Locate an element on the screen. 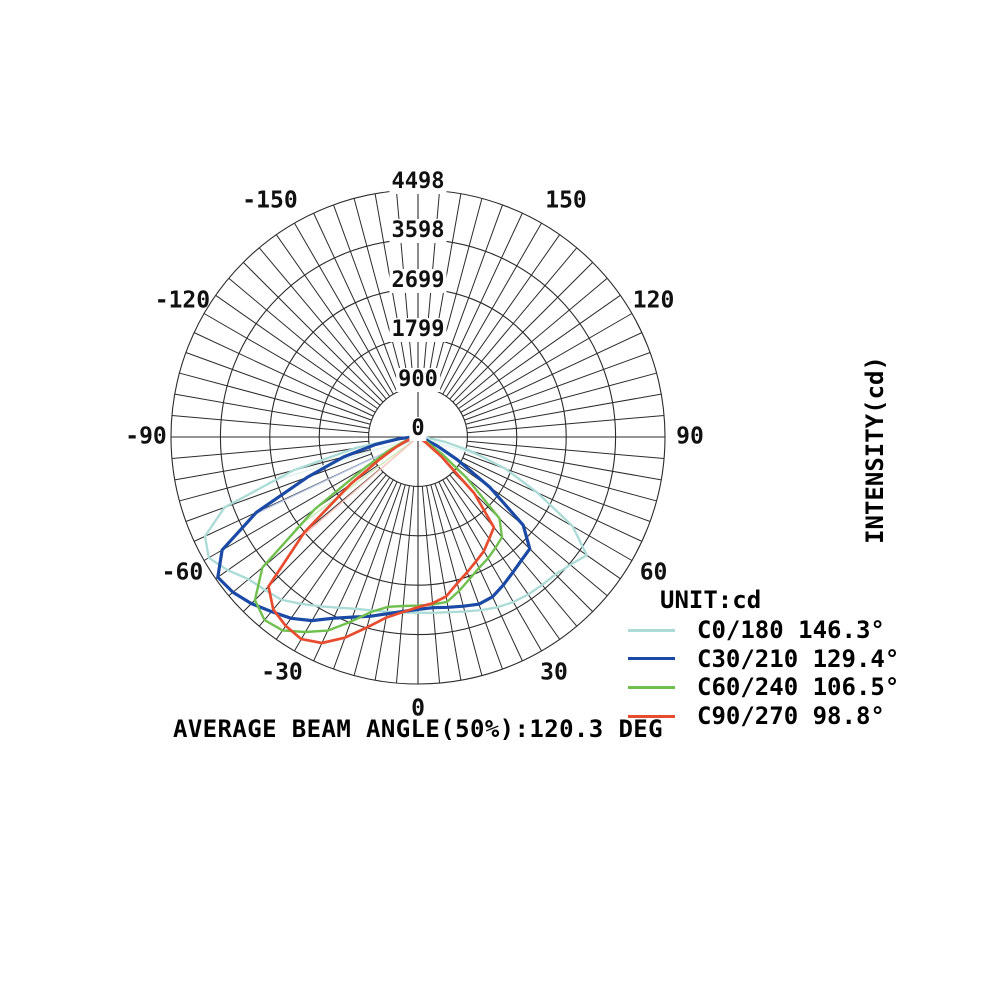 The image size is (1000, 1000). legend-label-C90-270: C90/270 98.8° is located at coordinates (791, 716).